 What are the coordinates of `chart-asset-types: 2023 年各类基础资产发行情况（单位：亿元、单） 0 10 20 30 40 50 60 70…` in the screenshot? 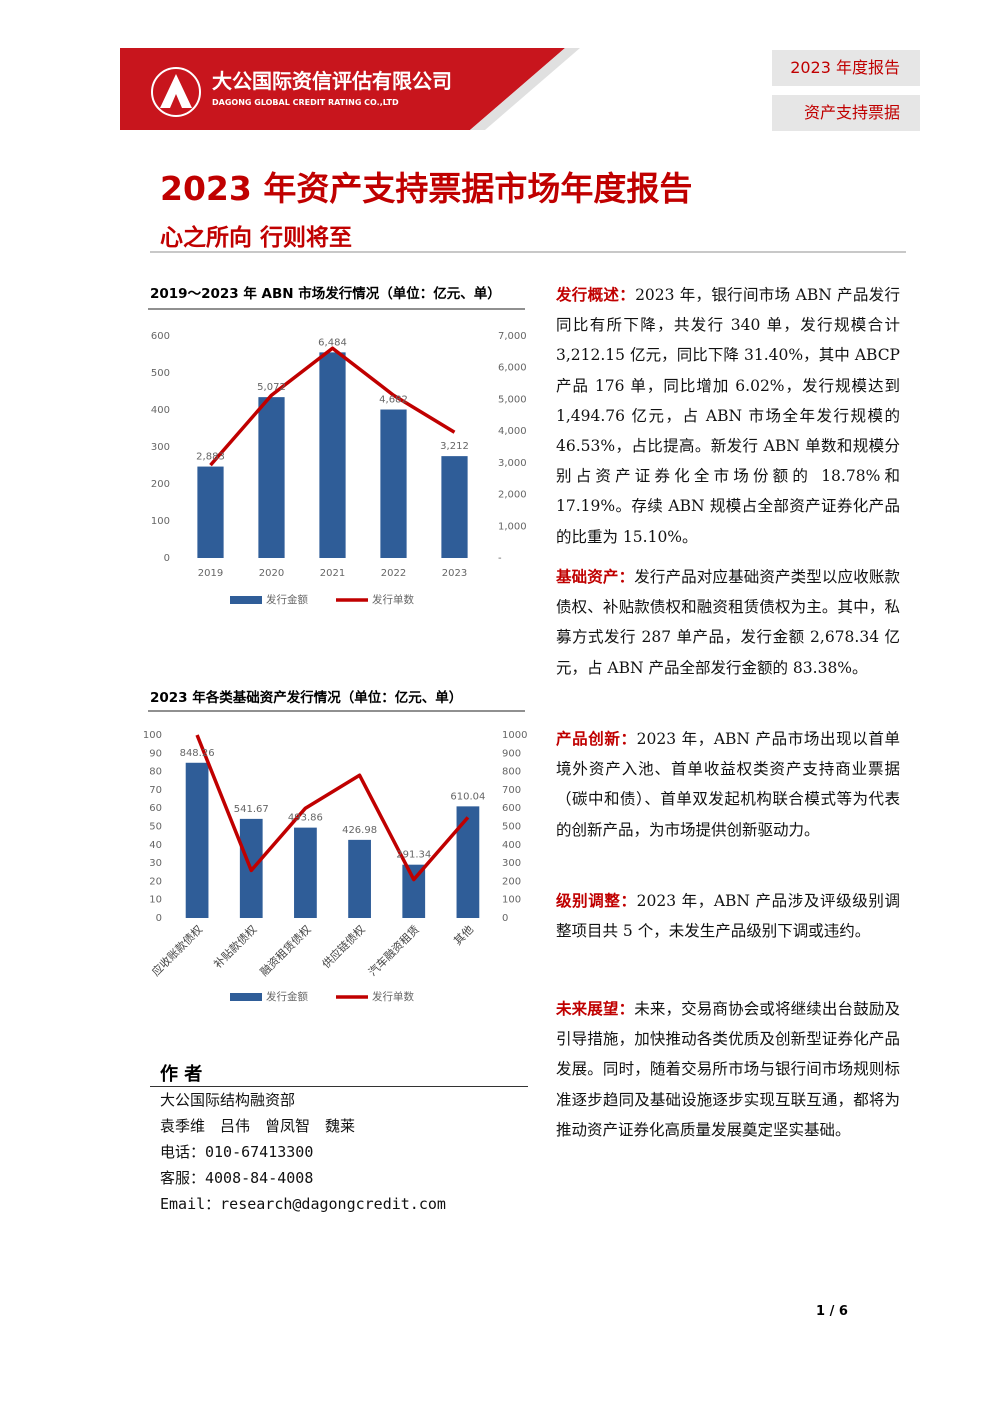 It's located at (335, 846).